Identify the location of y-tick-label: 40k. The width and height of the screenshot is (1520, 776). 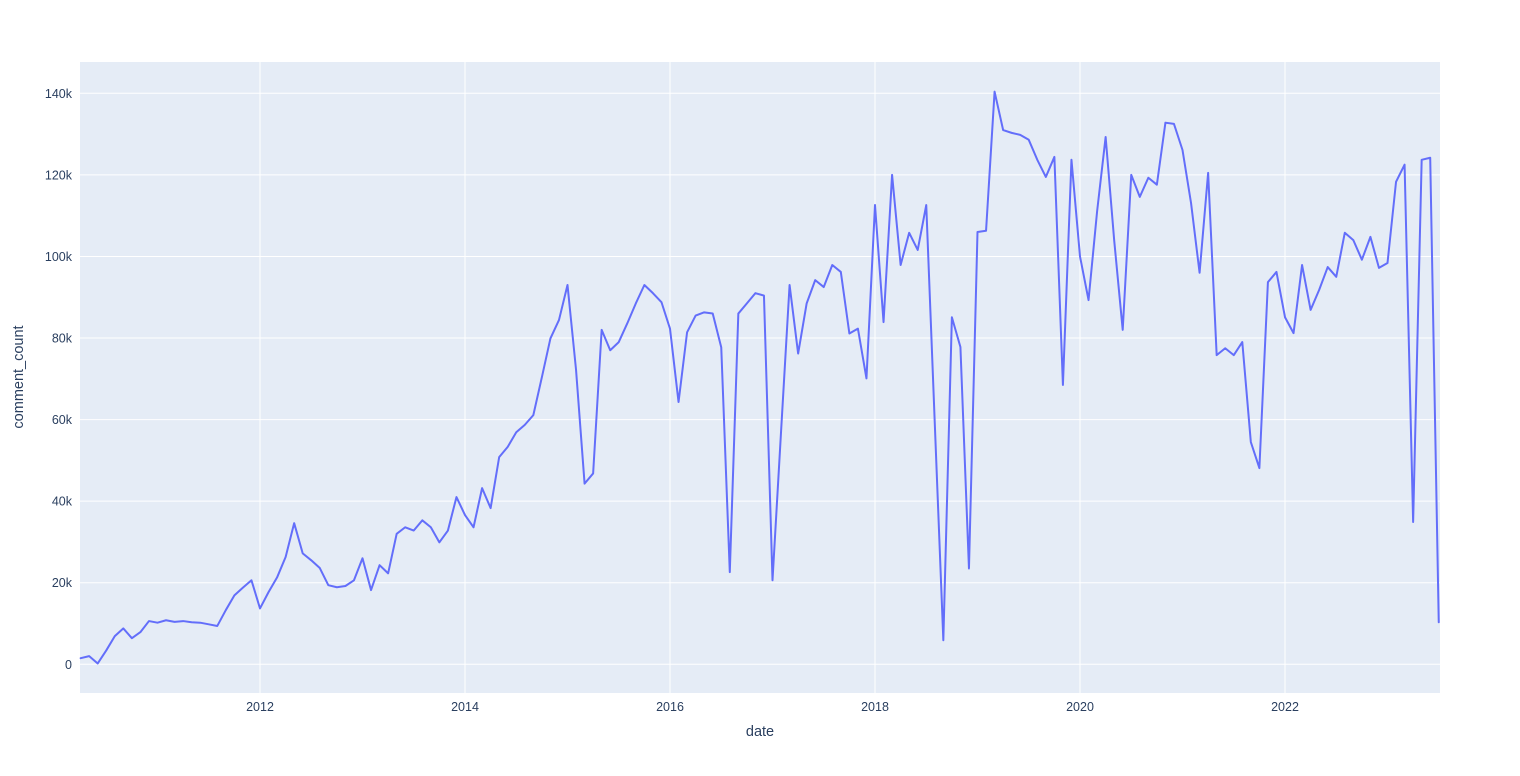
(62, 502).